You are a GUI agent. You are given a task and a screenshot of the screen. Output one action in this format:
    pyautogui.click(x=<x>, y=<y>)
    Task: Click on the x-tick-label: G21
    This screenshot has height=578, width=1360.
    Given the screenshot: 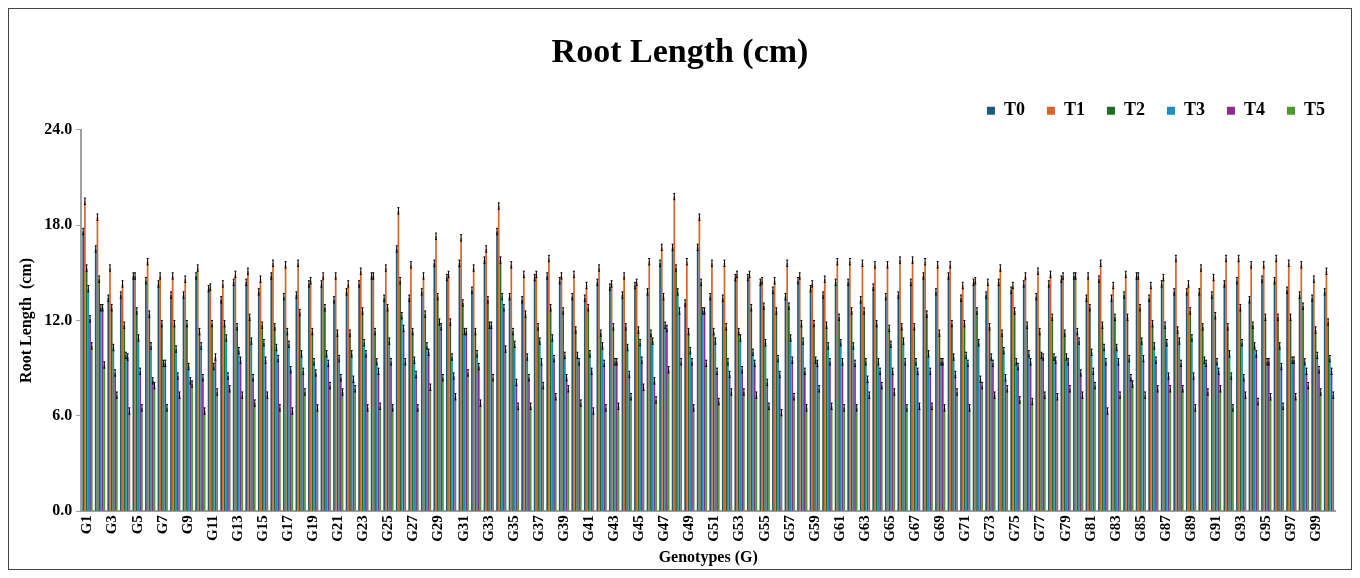 What is the action you would take?
    pyautogui.click(x=337, y=528)
    